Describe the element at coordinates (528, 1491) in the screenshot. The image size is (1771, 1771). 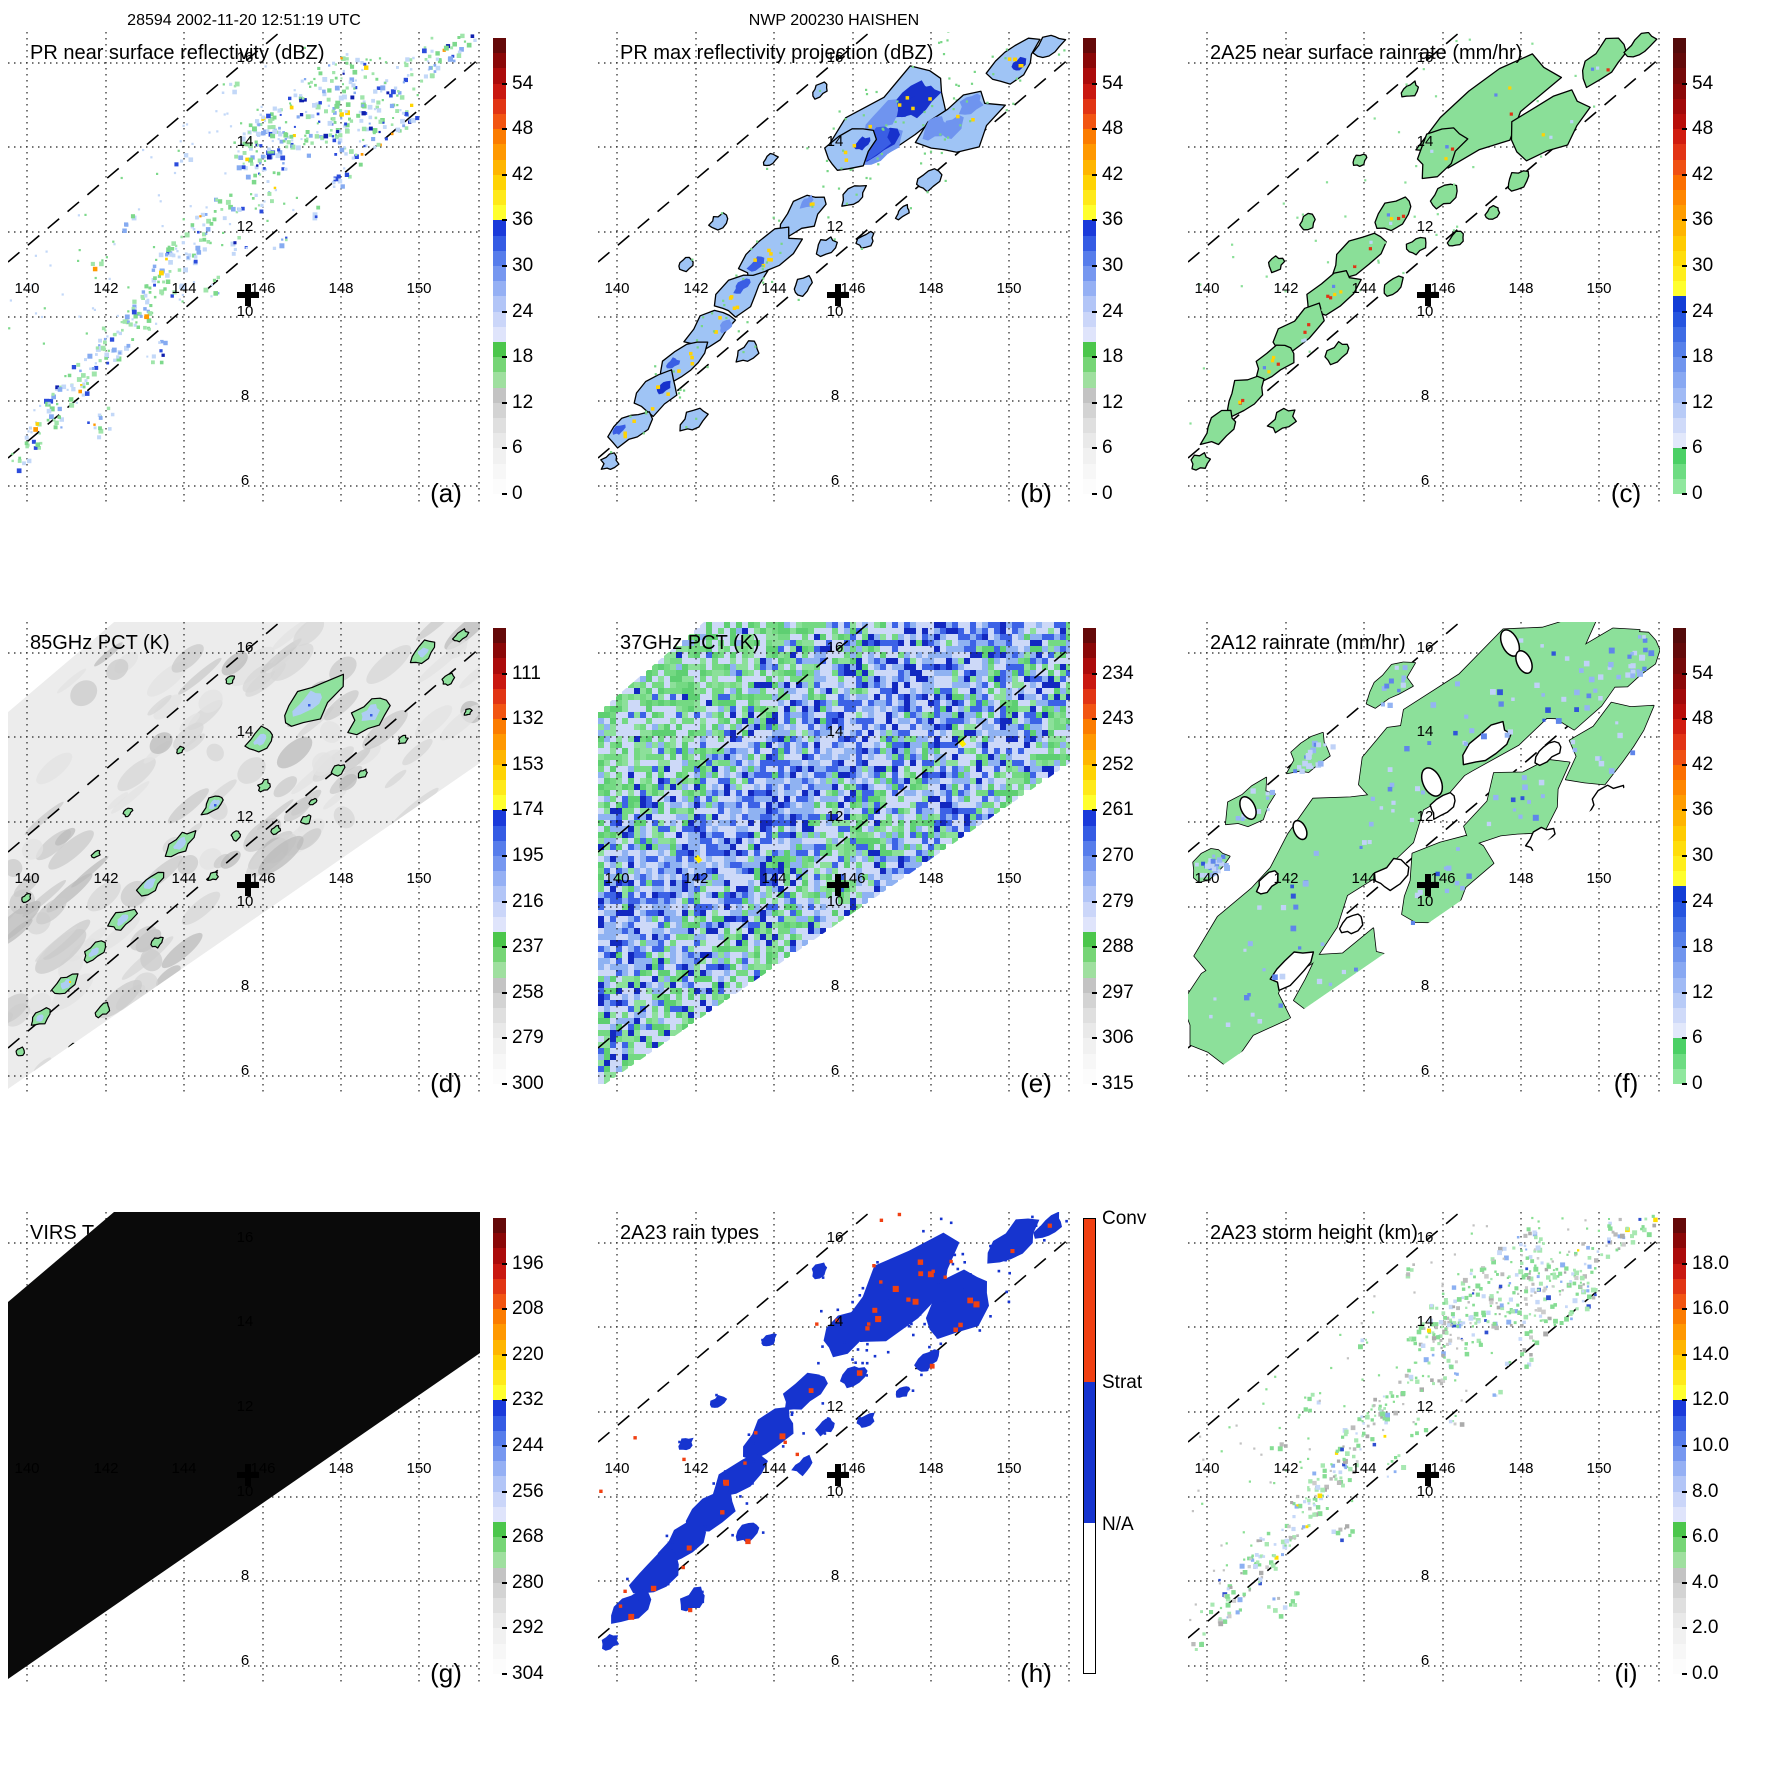
I see `colorbar-tick-label: 256` at that location.